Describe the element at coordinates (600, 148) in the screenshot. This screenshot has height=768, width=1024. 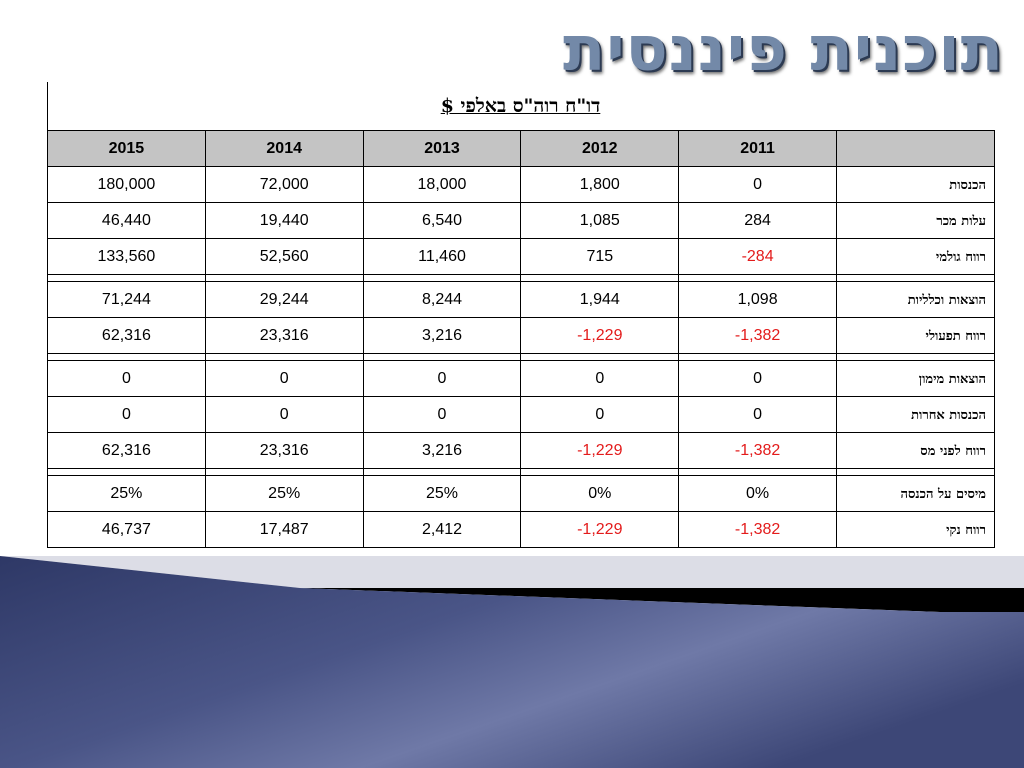
I see `year-header-2012: 2012` at that location.